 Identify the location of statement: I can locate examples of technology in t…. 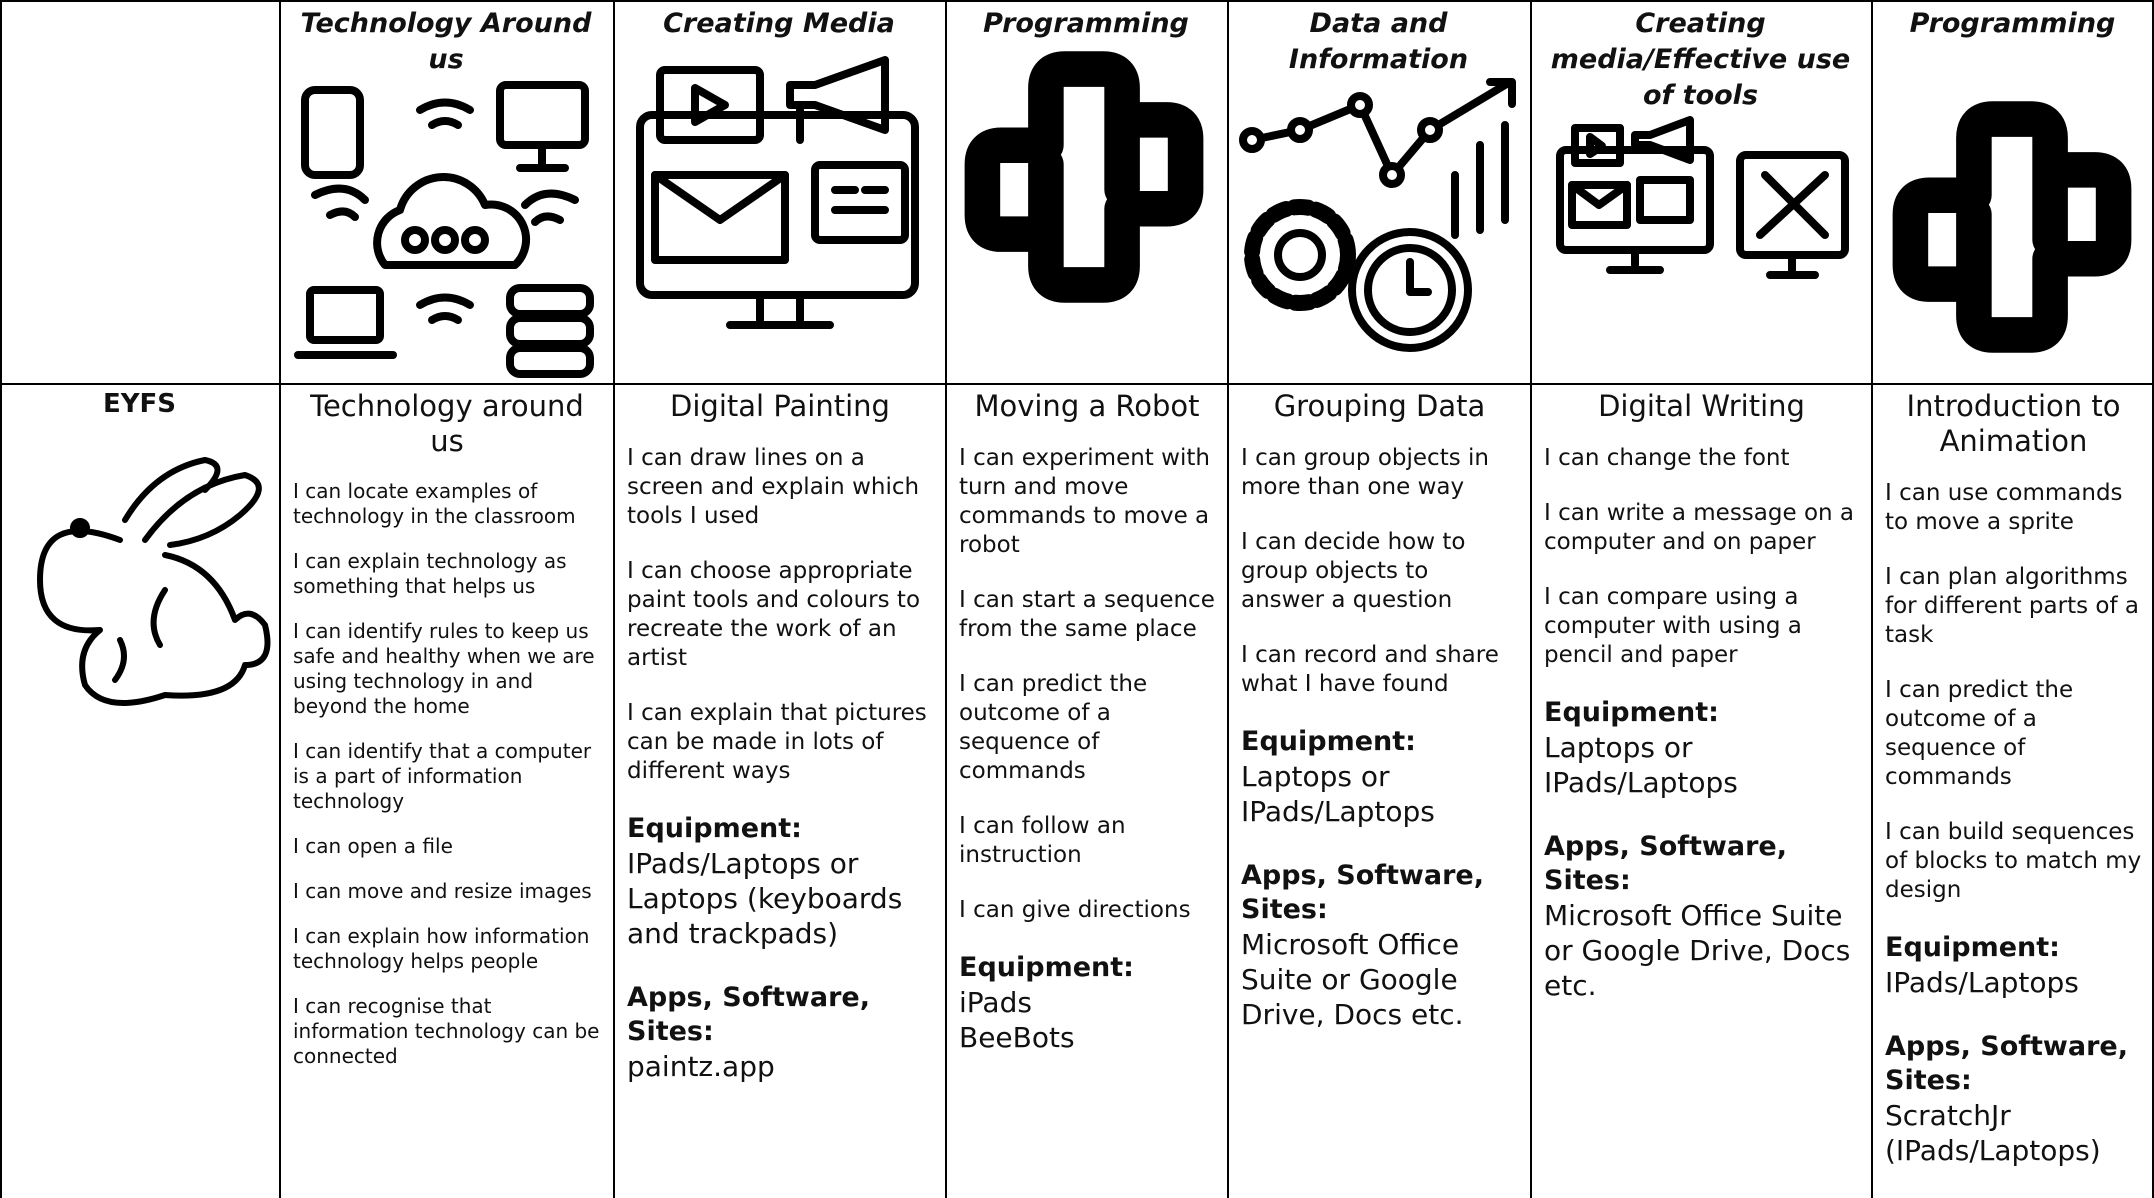
(434, 503).